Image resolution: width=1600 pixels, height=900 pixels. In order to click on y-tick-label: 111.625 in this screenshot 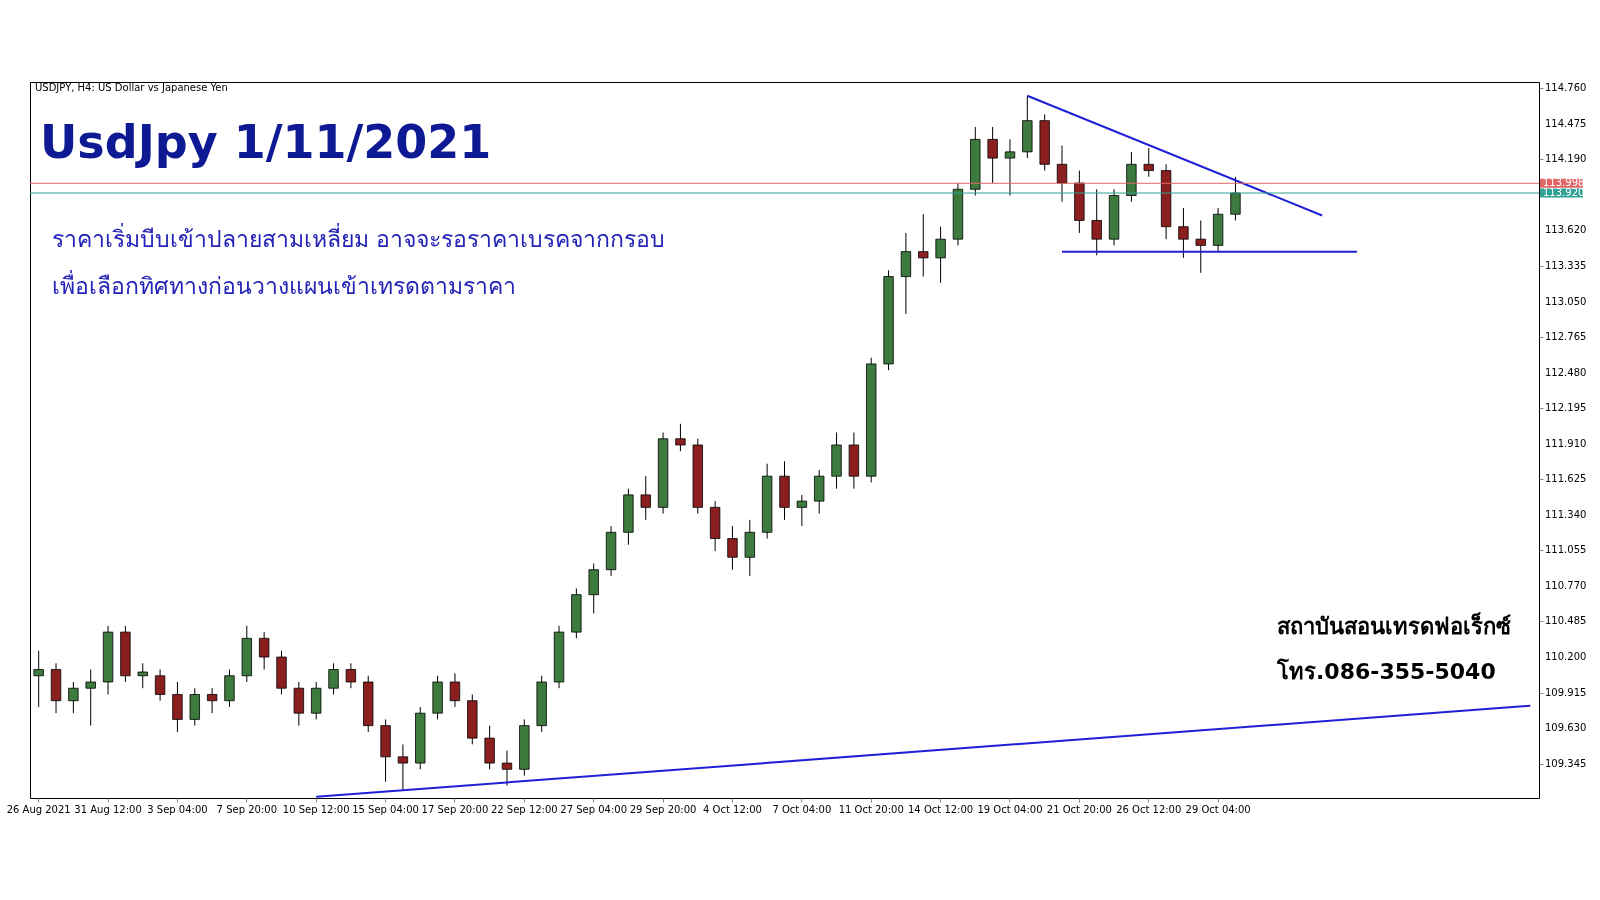, I will do `click(1566, 479)`.